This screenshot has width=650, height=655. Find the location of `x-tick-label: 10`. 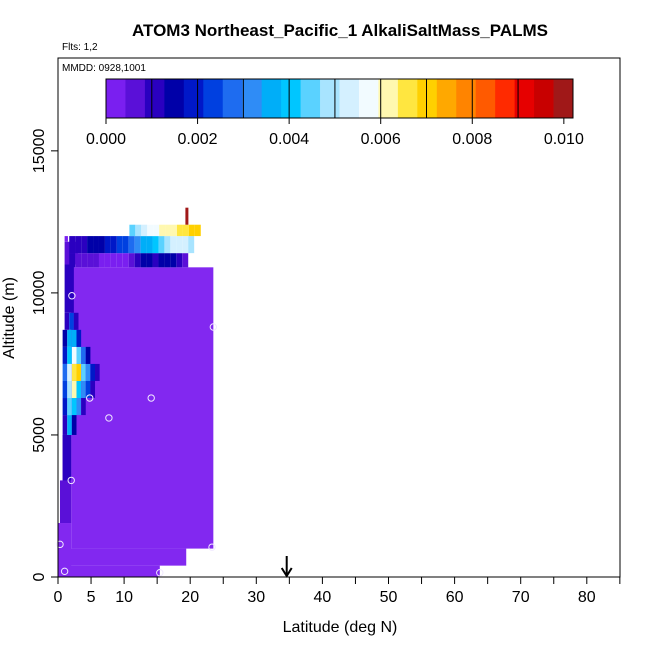

x-tick-label: 10 is located at coordinates (124, 597).